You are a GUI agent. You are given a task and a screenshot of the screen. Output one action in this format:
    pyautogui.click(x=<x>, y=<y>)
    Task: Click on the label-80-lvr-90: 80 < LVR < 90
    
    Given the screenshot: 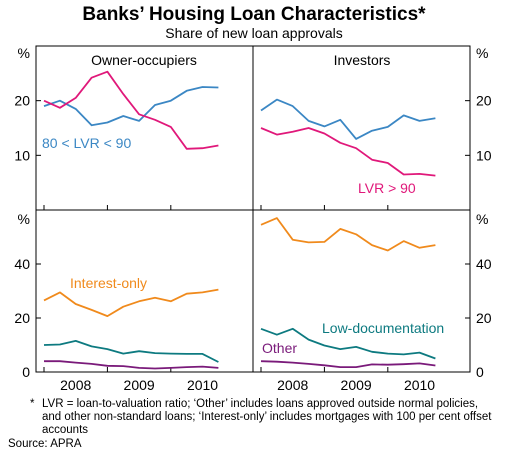 What is the action you would take?
    pyautogui.click(x=86, y=143)
    